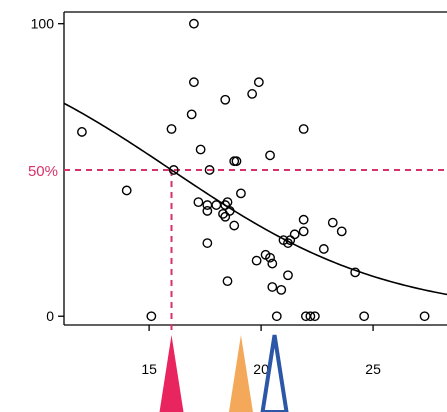  I want to click on y-tick-label: 100, so click(43, 24).